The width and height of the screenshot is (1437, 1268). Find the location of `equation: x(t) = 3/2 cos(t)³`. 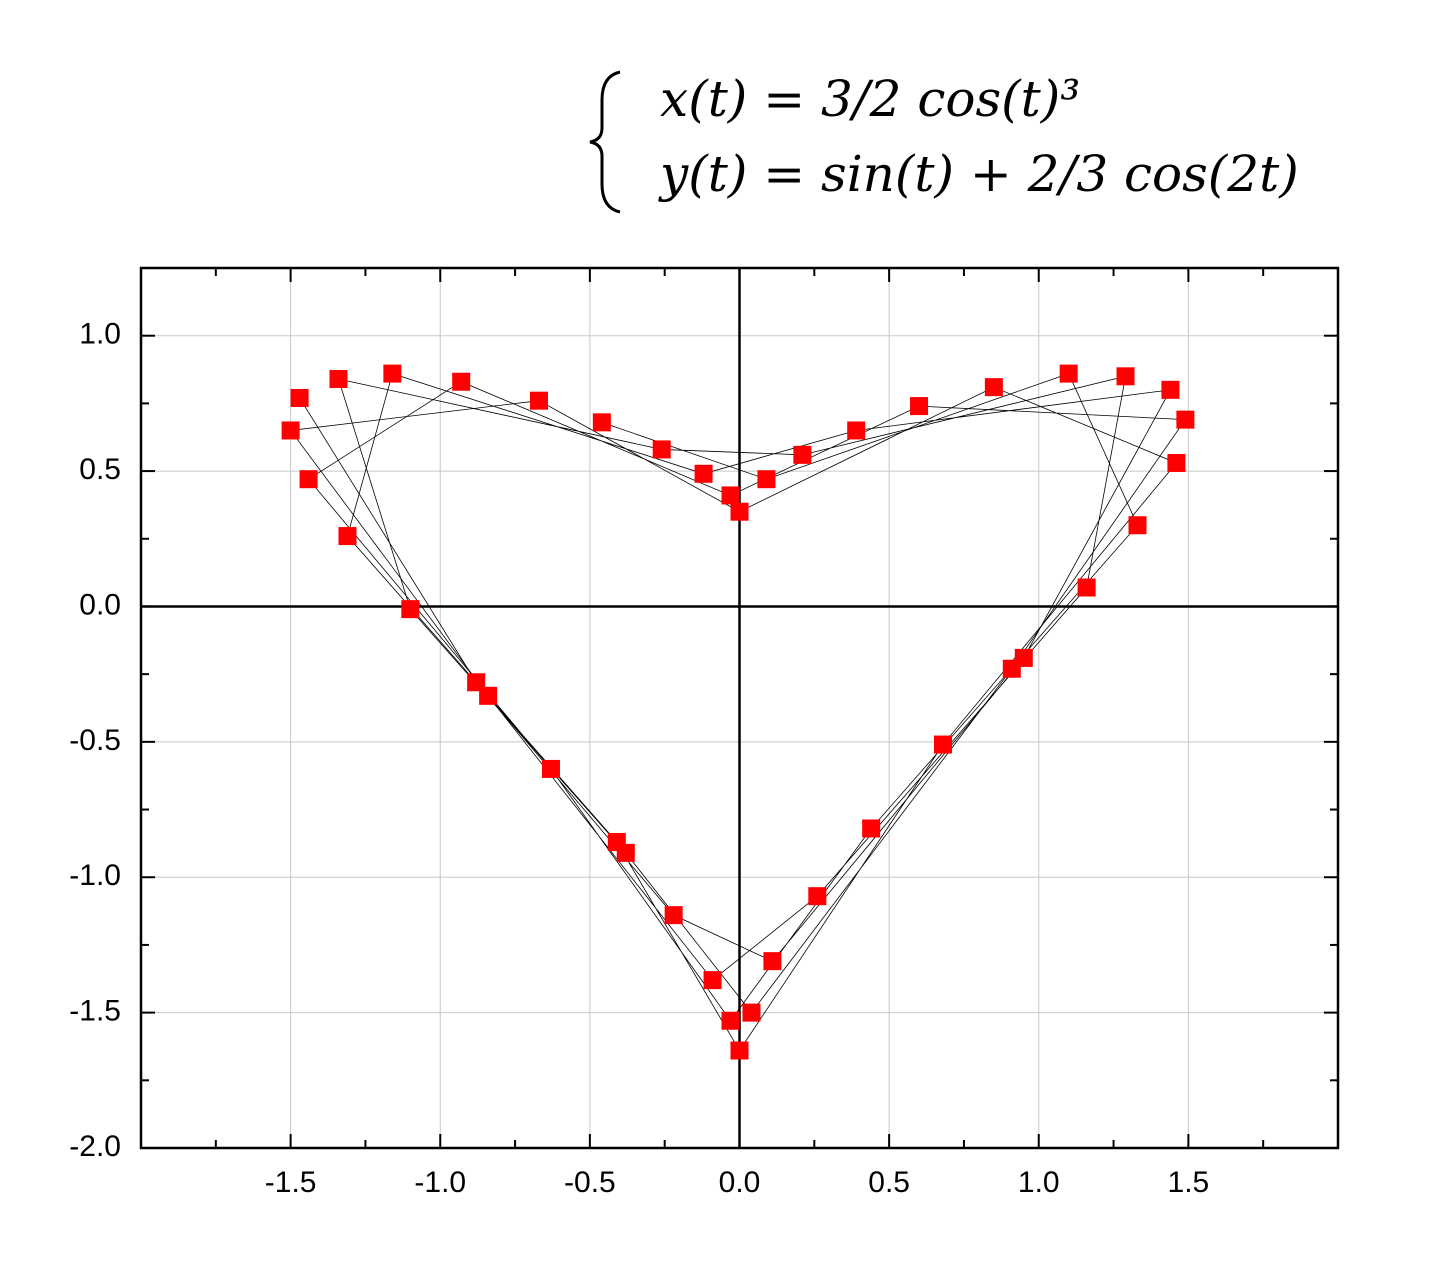

equation: x(t) = 3/2 cos(t)³ is located at coordinates (870, 99).